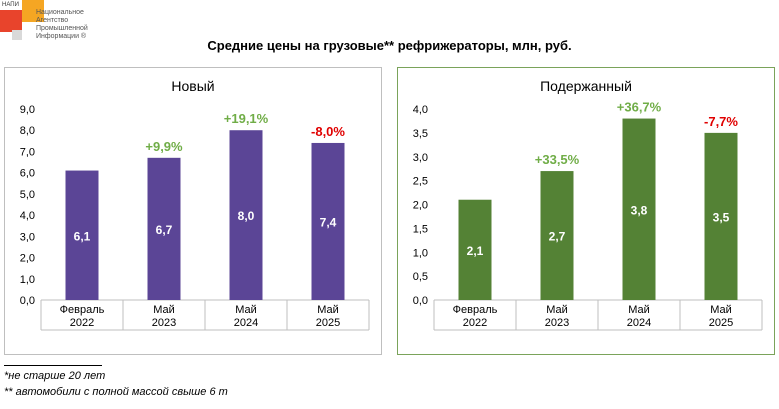 This screenshot has width=779, height=409. I want to click on logo-name-line: Национальное, so click(60, 12).